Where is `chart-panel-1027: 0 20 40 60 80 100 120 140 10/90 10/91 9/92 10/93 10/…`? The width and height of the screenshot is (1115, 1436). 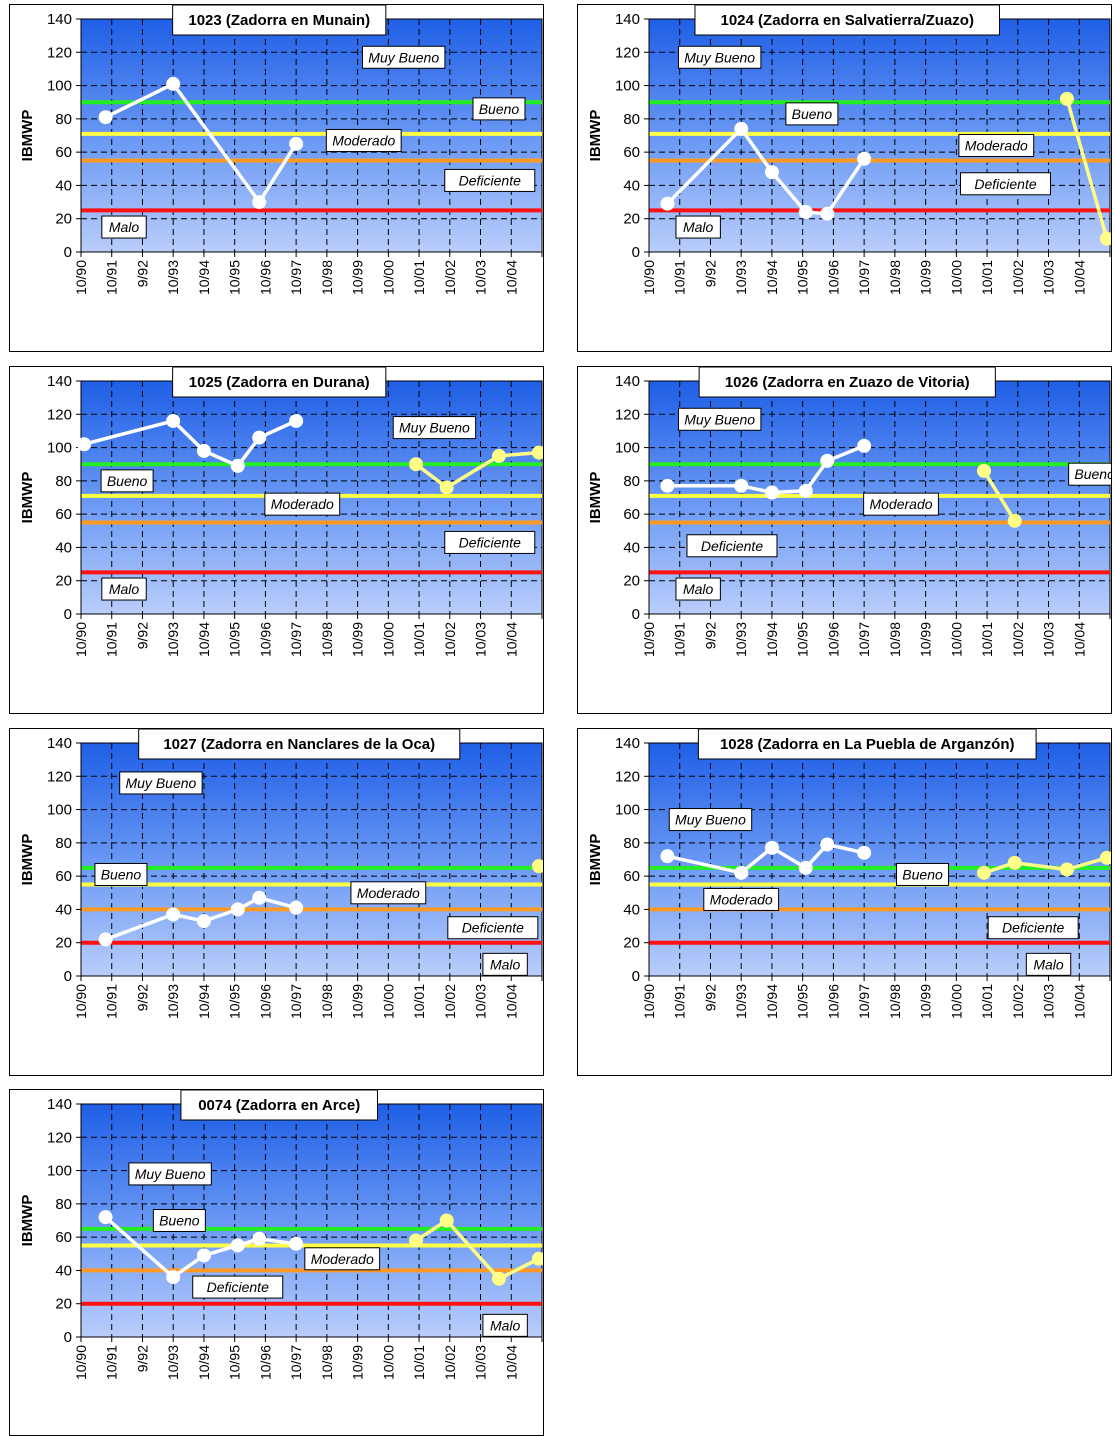
chart-panel-1027: 0 20 40 60 80 100 120 140 10/90 10/91 9/92 10/93 10/… is located at coordinates (276, 902).